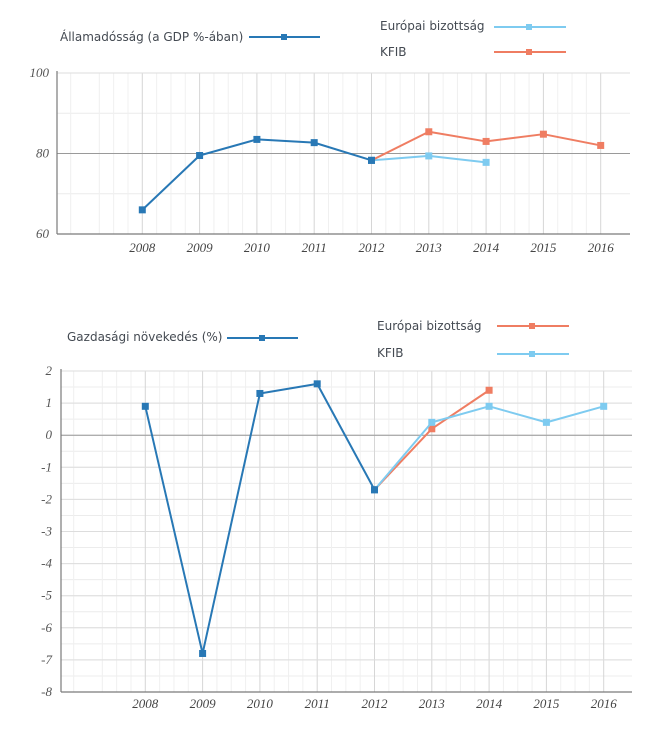 This screenshot has height=743, width=666. I want to click on chart2-legend-label-kfib: KFIB, so click(390, 353).